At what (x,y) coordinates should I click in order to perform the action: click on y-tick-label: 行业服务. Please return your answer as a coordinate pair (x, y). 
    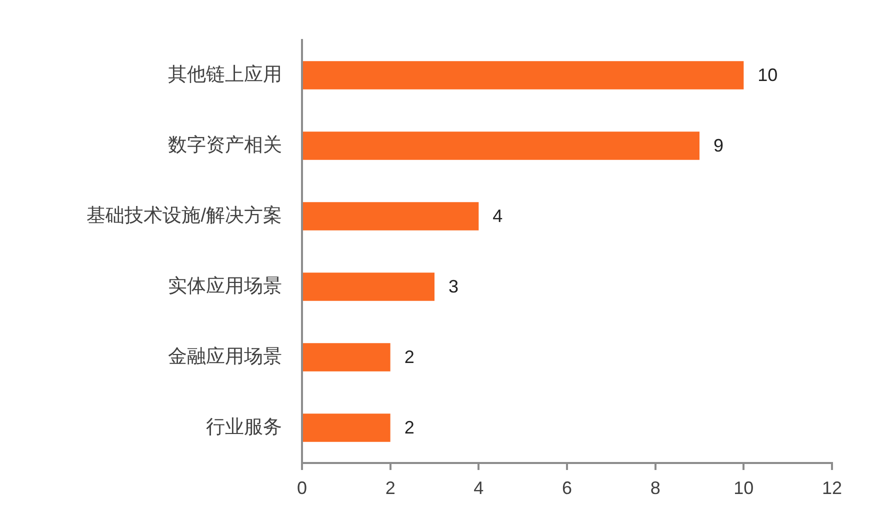
    Looking at the image, I should click on (244, 427).